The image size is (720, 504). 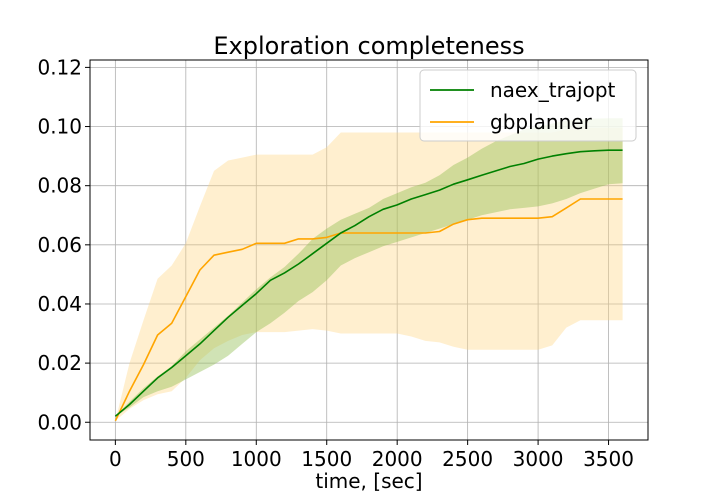 I want to click on x-axis-label: time, [sec], so click(x=368, y=481).